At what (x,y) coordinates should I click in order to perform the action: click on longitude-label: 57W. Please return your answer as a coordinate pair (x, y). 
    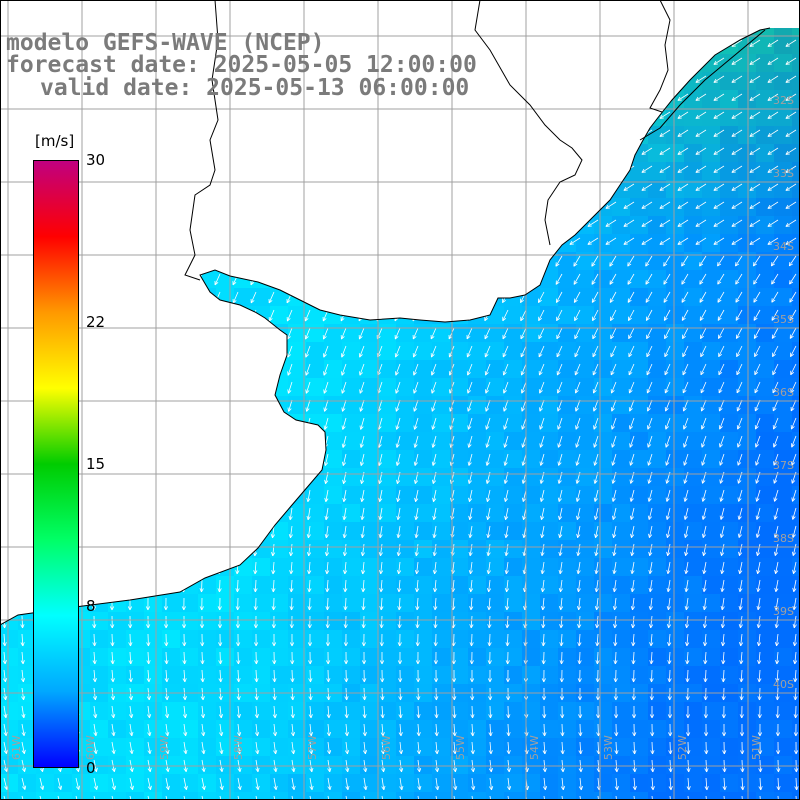
    Looking at the image, I should click on (312, 747).